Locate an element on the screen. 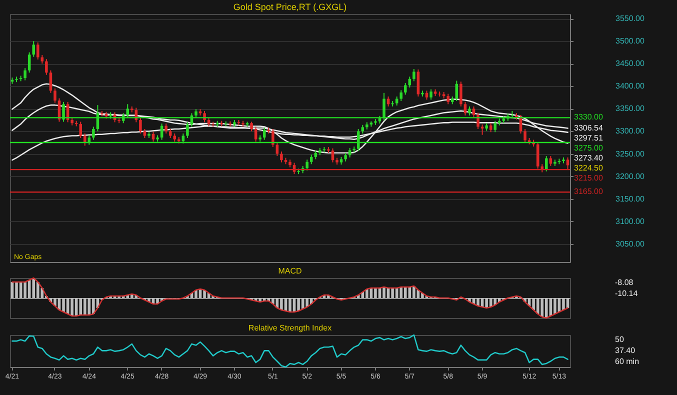 The width and height of the screenshot is (677, 395). text: 50 is located at coordinates (619, 339).